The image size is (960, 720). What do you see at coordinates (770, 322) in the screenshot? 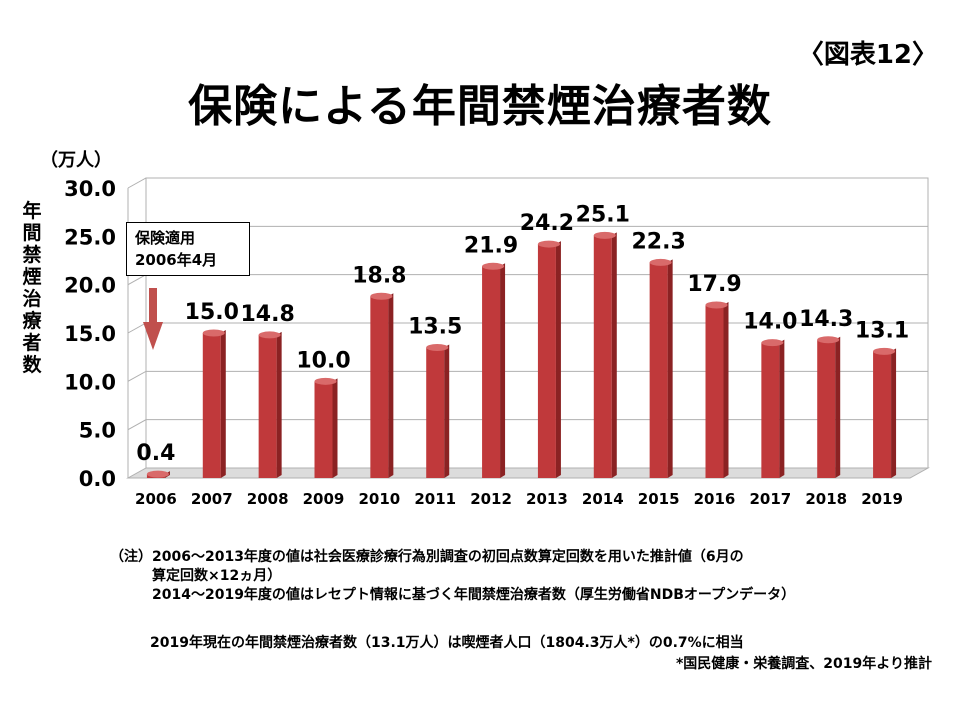
I see `bar-value-label: 14.0` at bounding box center [770, 322].